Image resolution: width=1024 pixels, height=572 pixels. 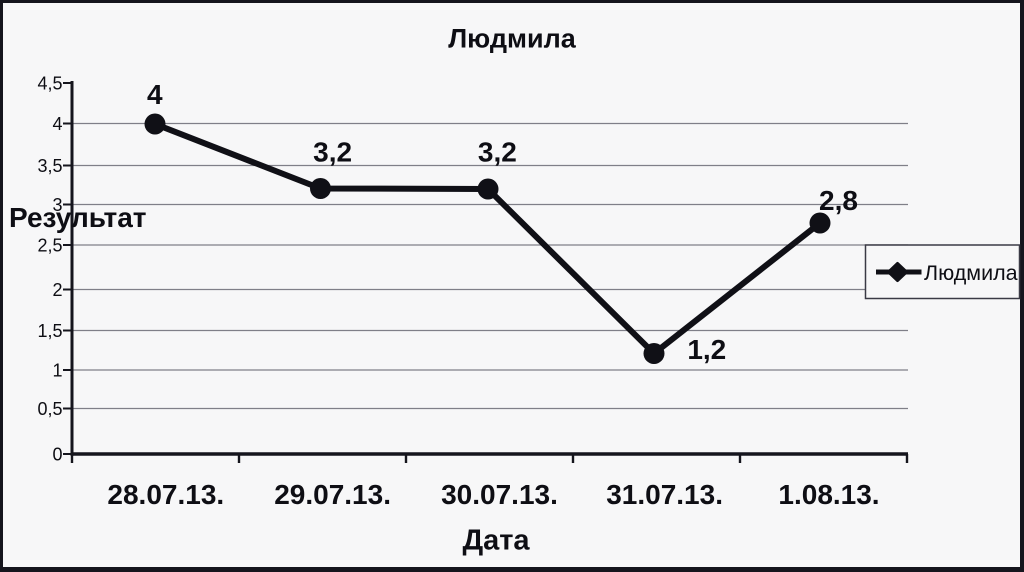 I want to click on svg-text: 1, so click(x=57, y=371).